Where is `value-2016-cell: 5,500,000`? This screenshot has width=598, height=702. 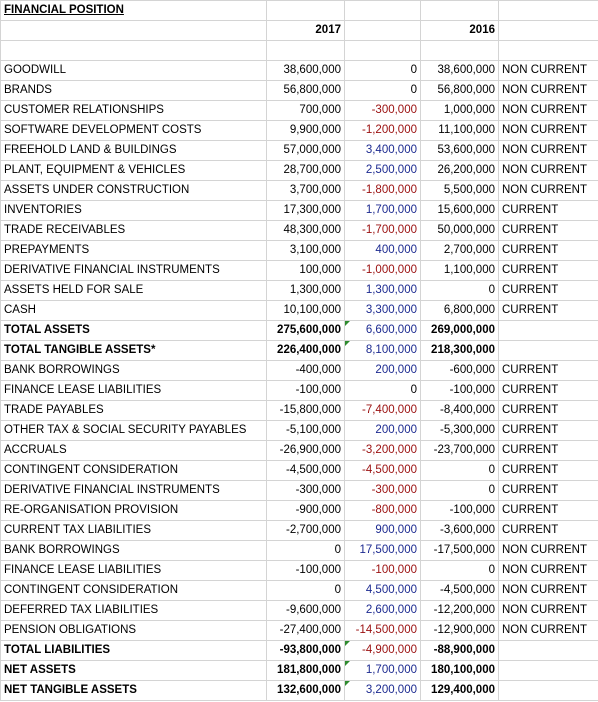 value-2016-cell: 5,500,000 is located at coordinates (459, 190).